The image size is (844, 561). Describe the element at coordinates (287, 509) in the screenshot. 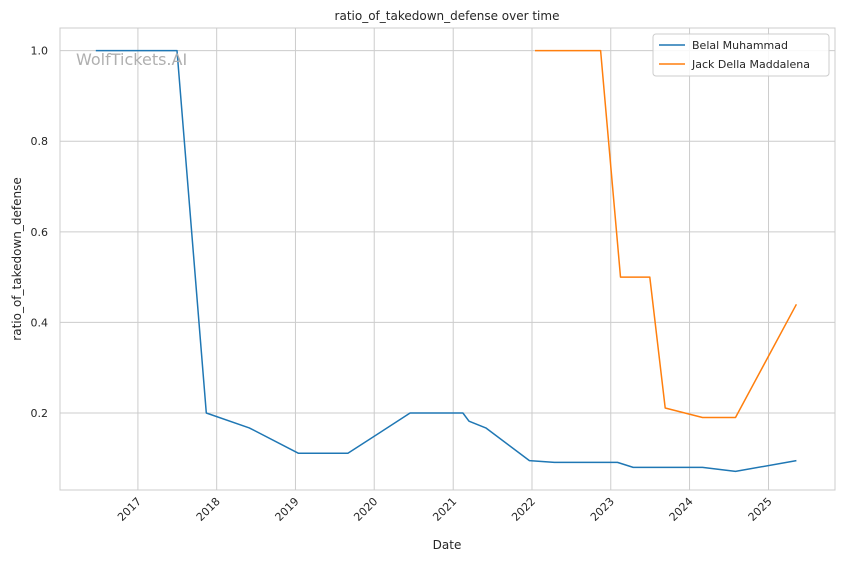

I see `x-tick-label: 2019` at that location.